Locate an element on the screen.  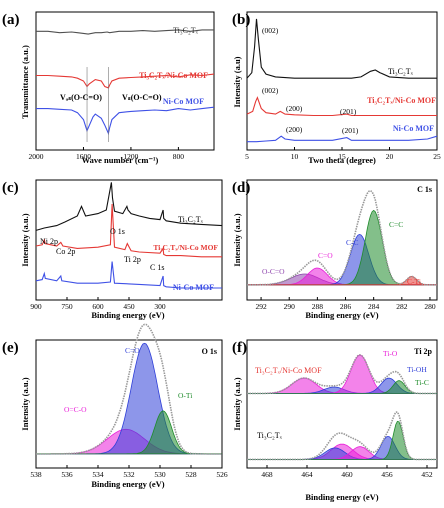
panel-f-stack-composite: Ti₃C₂Tₓ/Ni-Co MOF is located at coordinates (288, 370).